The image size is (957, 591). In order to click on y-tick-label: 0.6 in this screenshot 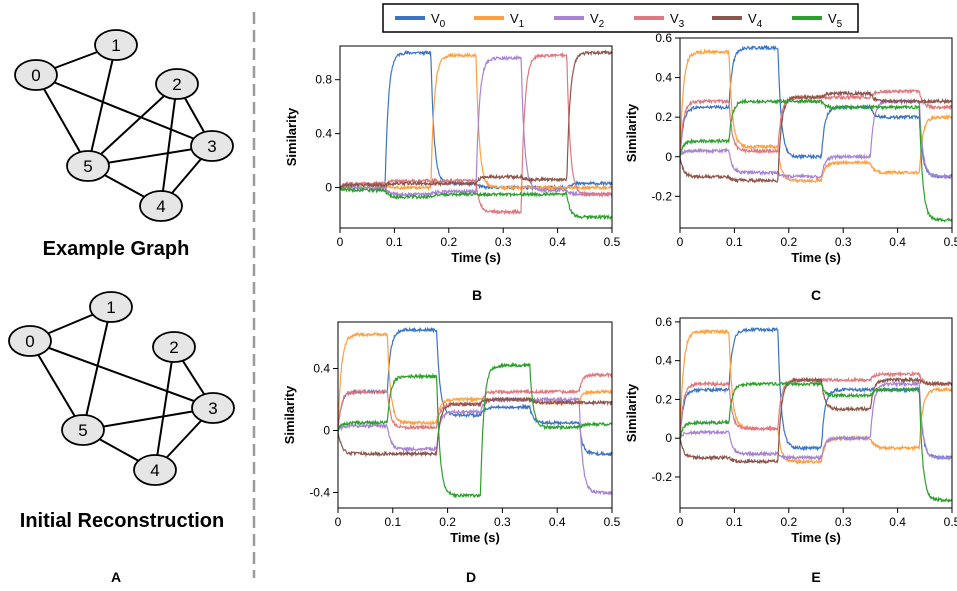, I will do `click(663, 38)`.